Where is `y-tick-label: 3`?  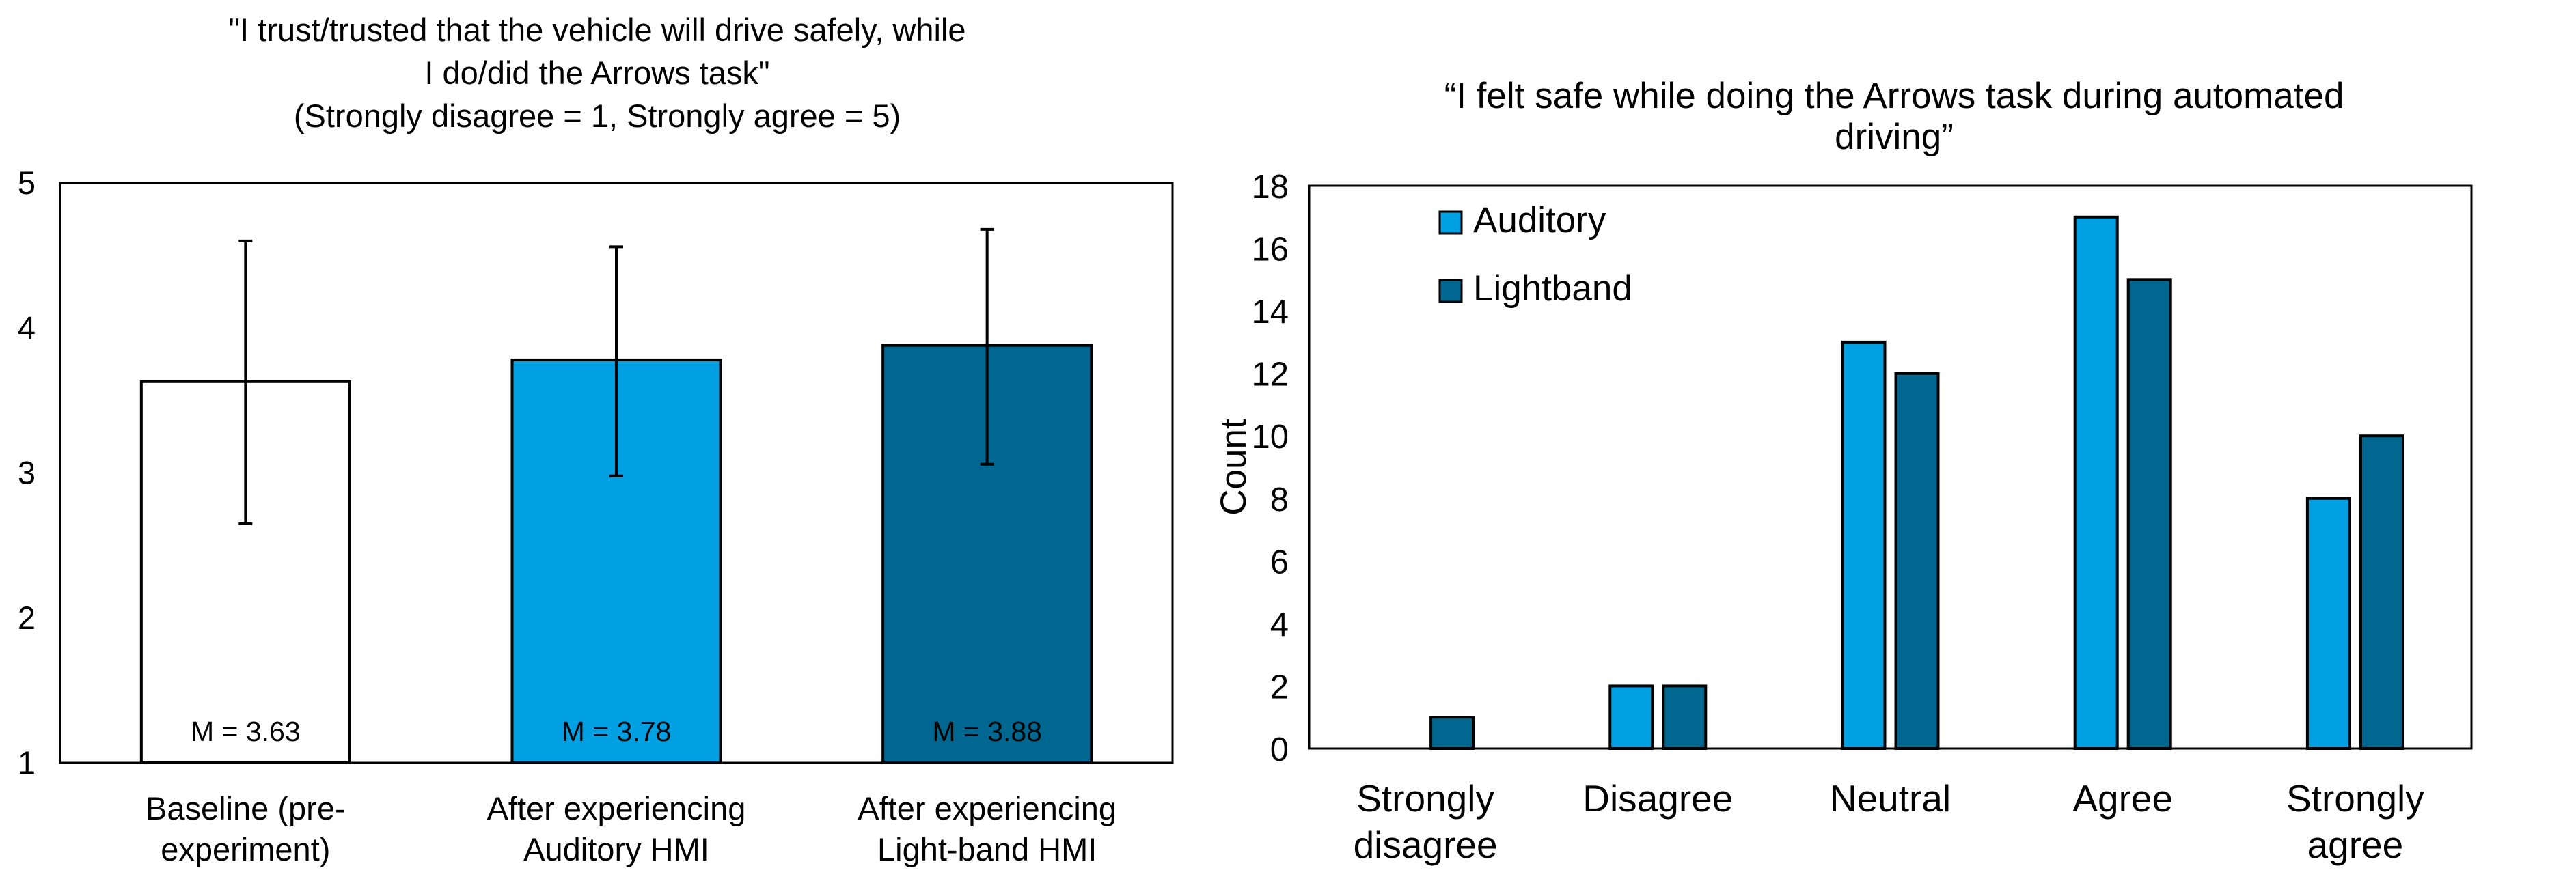 y-tick-label: 3 is located at coordinates (27, 473).